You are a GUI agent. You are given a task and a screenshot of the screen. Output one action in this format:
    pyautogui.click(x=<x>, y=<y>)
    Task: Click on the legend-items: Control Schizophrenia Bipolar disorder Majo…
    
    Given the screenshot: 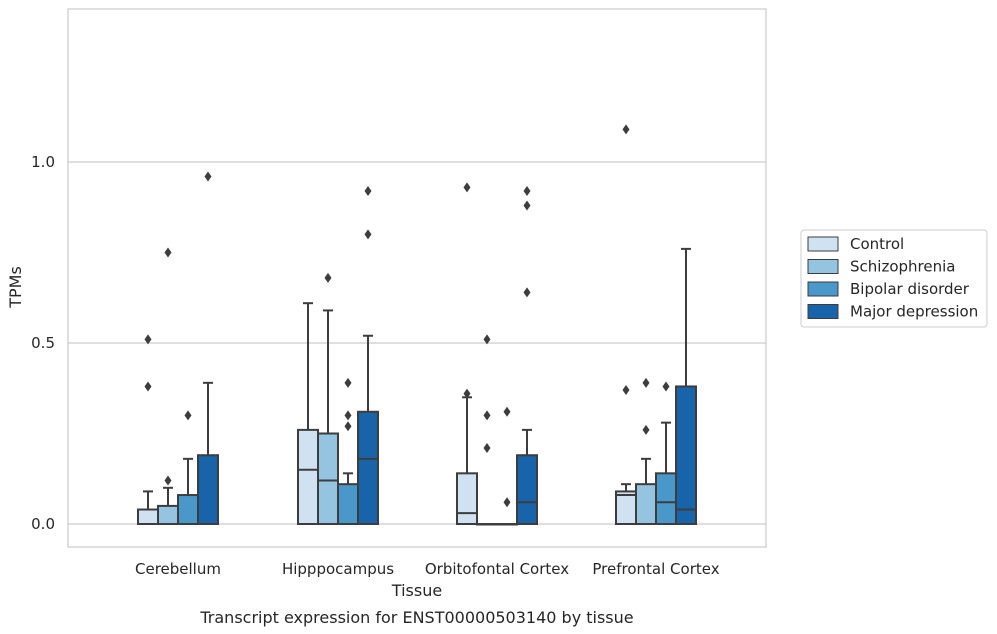 What is the action you would take?
    pyautogui.click(x=892, y=278)
    